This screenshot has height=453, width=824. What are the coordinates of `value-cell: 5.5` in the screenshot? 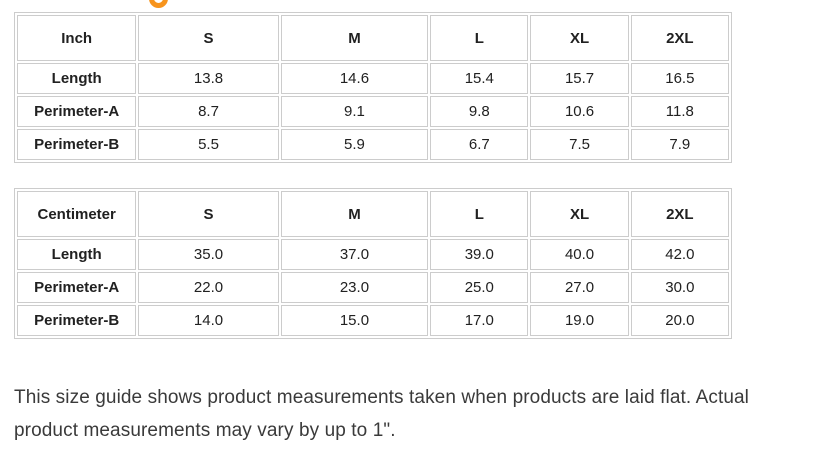 It's located at (208, 144).